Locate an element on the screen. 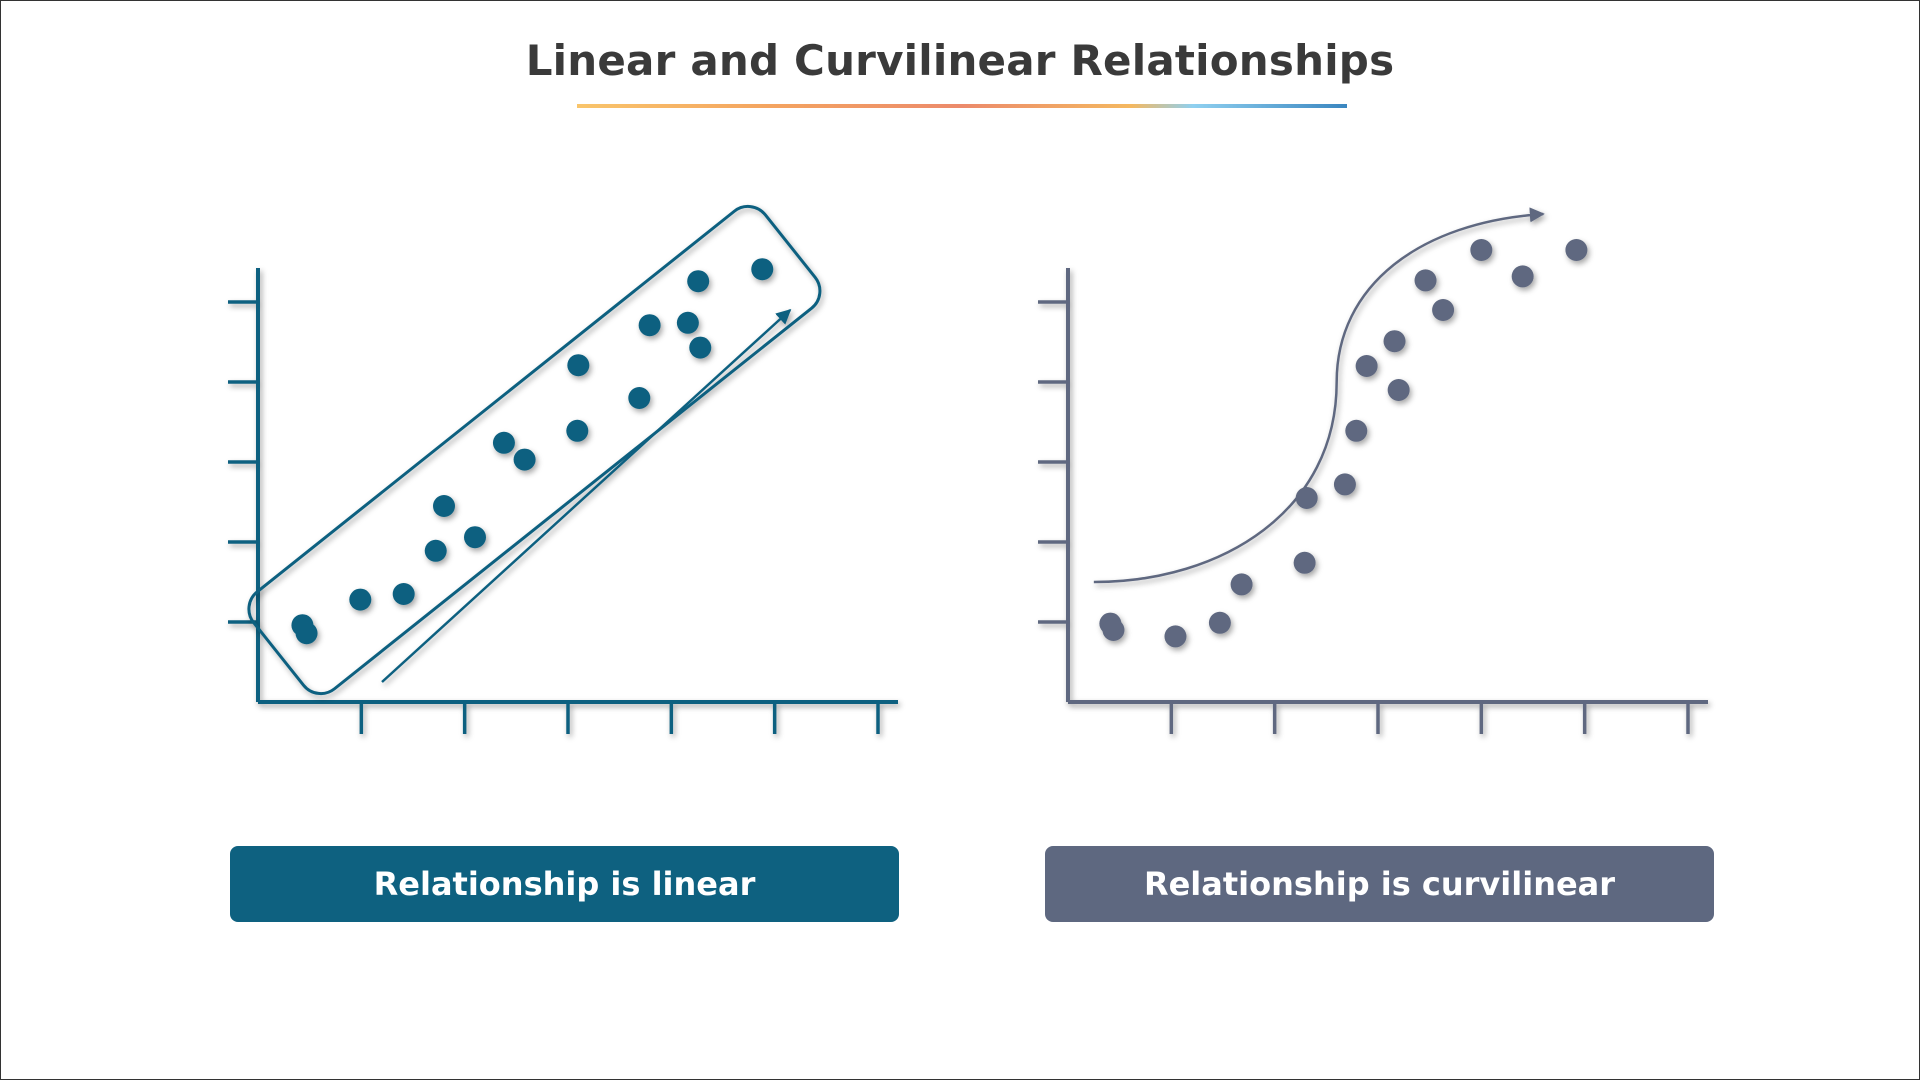  trend-band is located at coordinates (534, 450).